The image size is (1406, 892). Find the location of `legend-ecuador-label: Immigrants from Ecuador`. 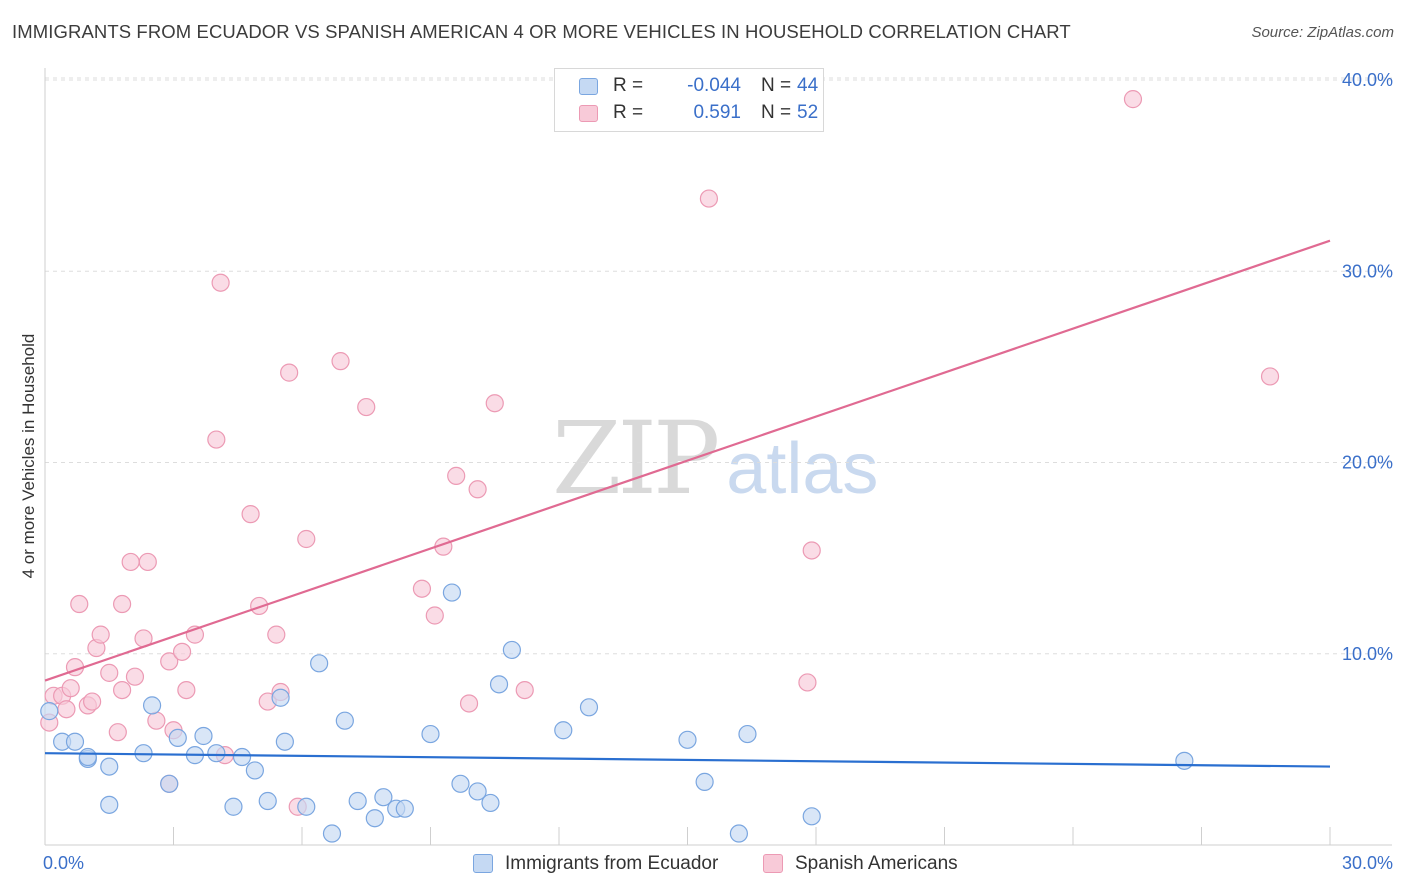

legend-ecuador-label: Immigrants from Ecuador is located at coordinates (612, 863).